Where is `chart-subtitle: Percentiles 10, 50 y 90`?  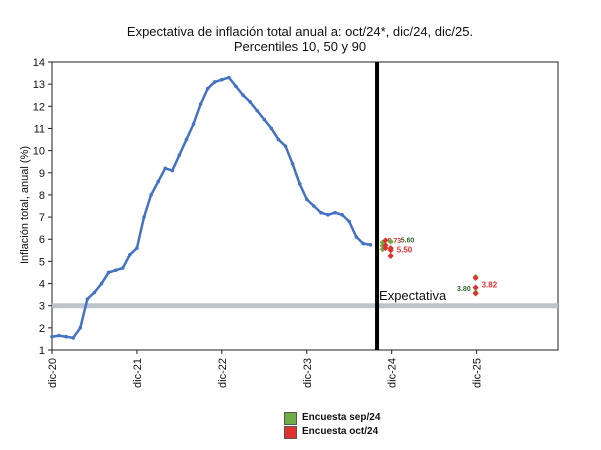
chart-subtitle: Percentiles 10, 50 y 90 is located at coordinates (300, 46).